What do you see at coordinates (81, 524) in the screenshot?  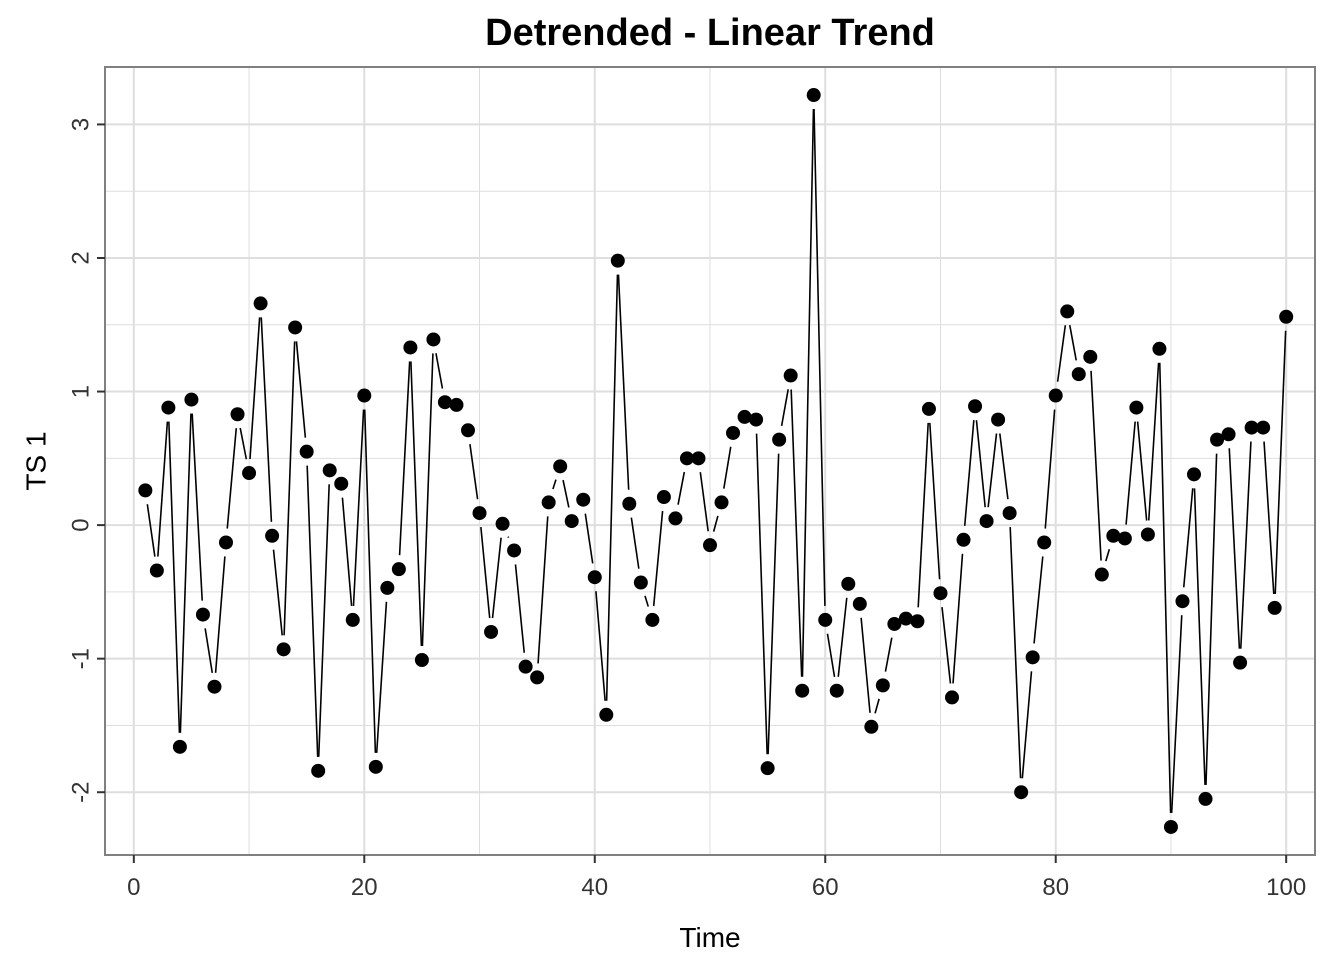 I see `y-tick-label: 0` at bounding box center [81, 524].